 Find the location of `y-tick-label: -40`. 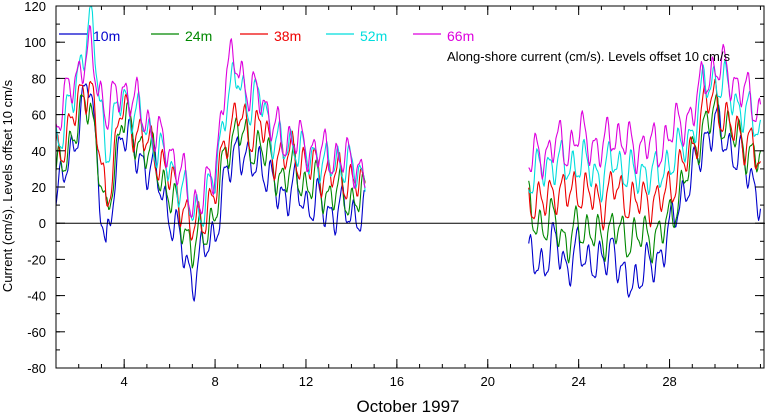

y-tick-label: -40 is located at coordinates (36, 296).